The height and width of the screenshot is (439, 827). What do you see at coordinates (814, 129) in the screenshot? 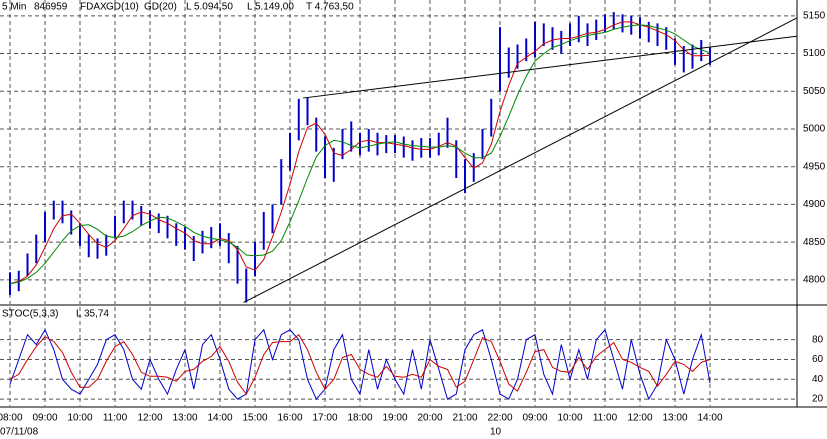
I see `y-tick-label: 5000` at bounding box center [814, 129].